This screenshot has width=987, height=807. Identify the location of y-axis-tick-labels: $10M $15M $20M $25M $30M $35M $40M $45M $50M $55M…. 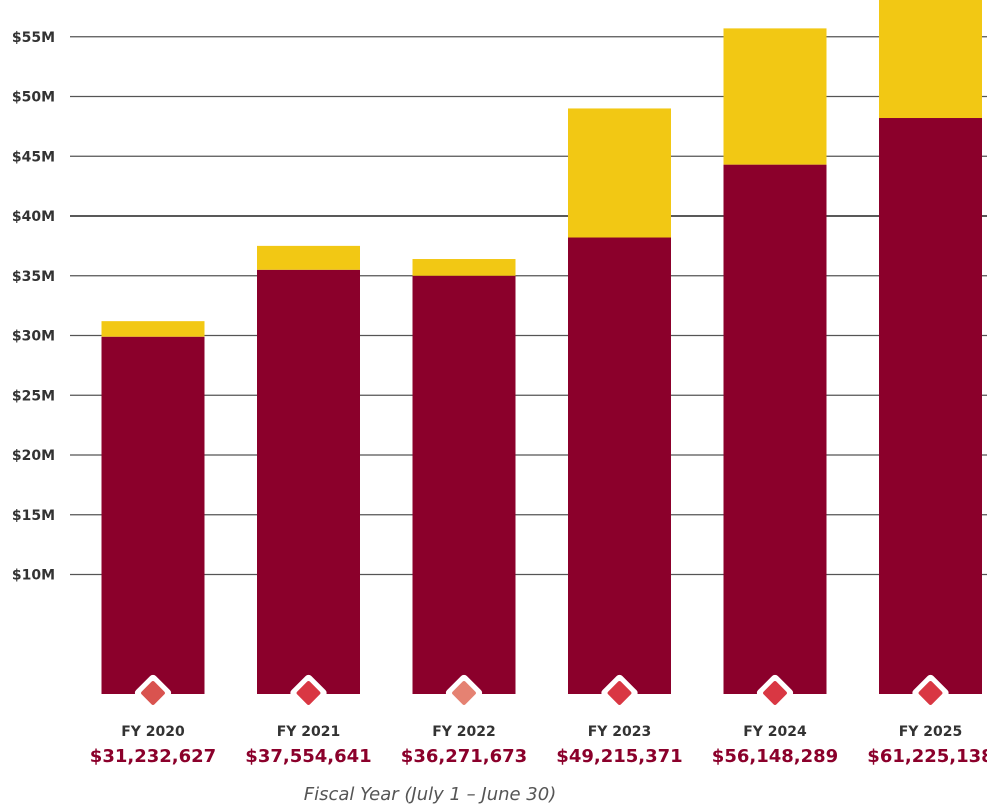
(33, 307).